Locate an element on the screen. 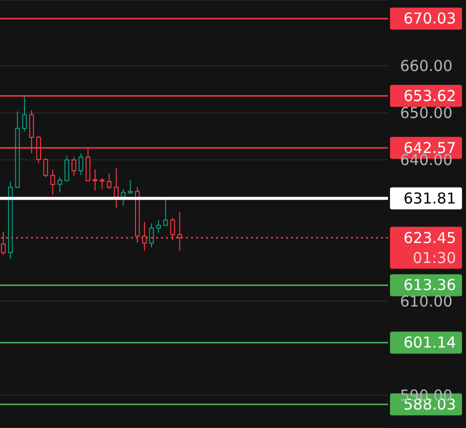 Image resolution: width=466 pixels, height=428 pixels. ref-line-label: 613.36 is located at coordinates (430, 285).